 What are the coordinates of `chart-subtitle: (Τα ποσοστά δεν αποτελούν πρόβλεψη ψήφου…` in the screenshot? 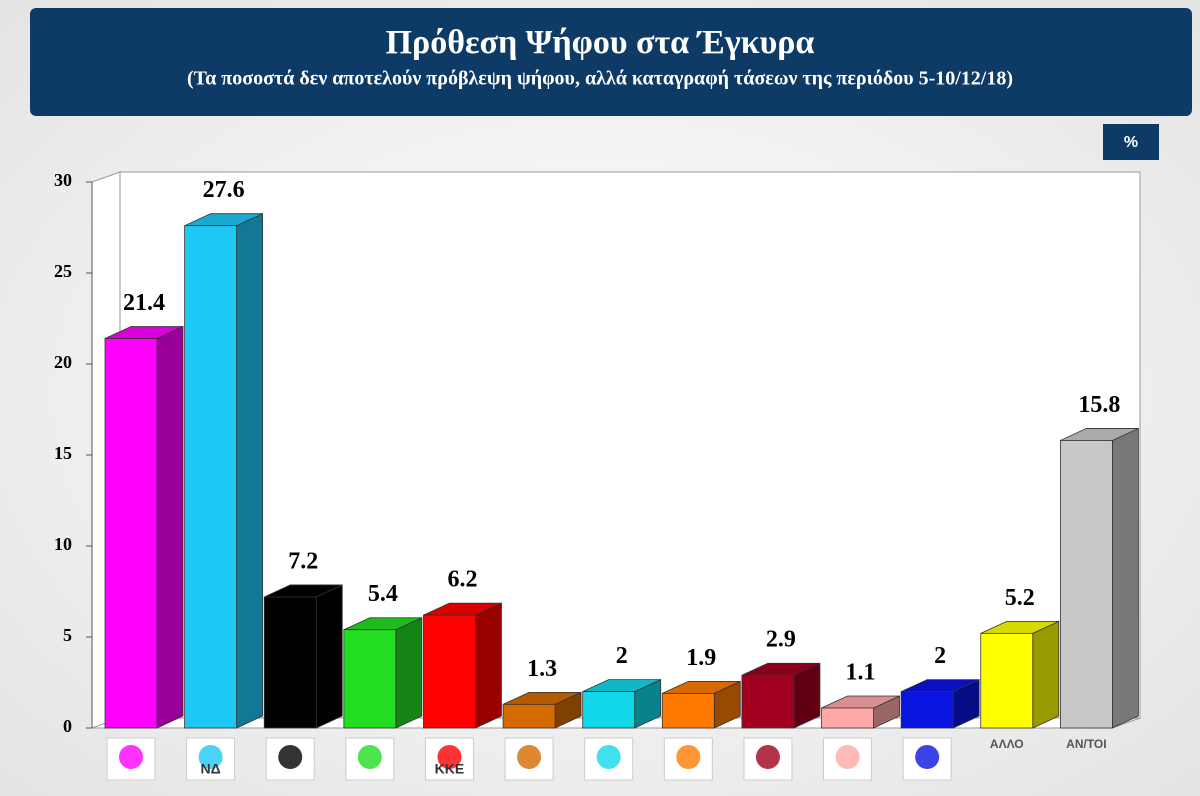 It's located at (600, 79).